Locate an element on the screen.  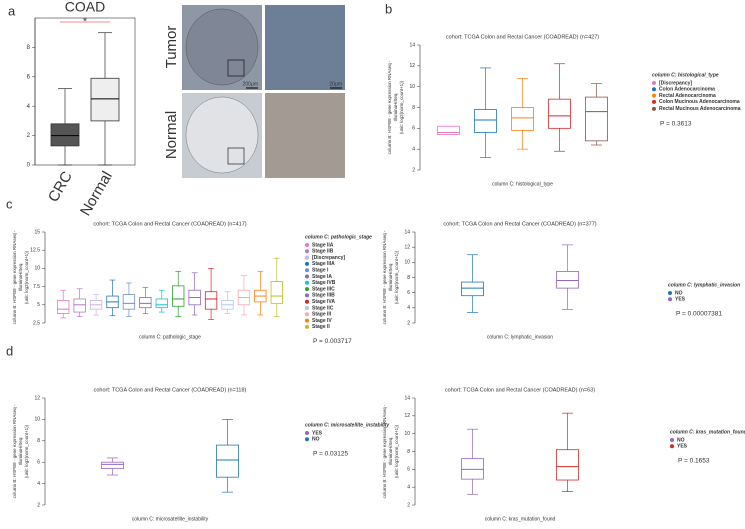
legend-label: Colon Adenocarcinoma is located at coordinates (687, 90).